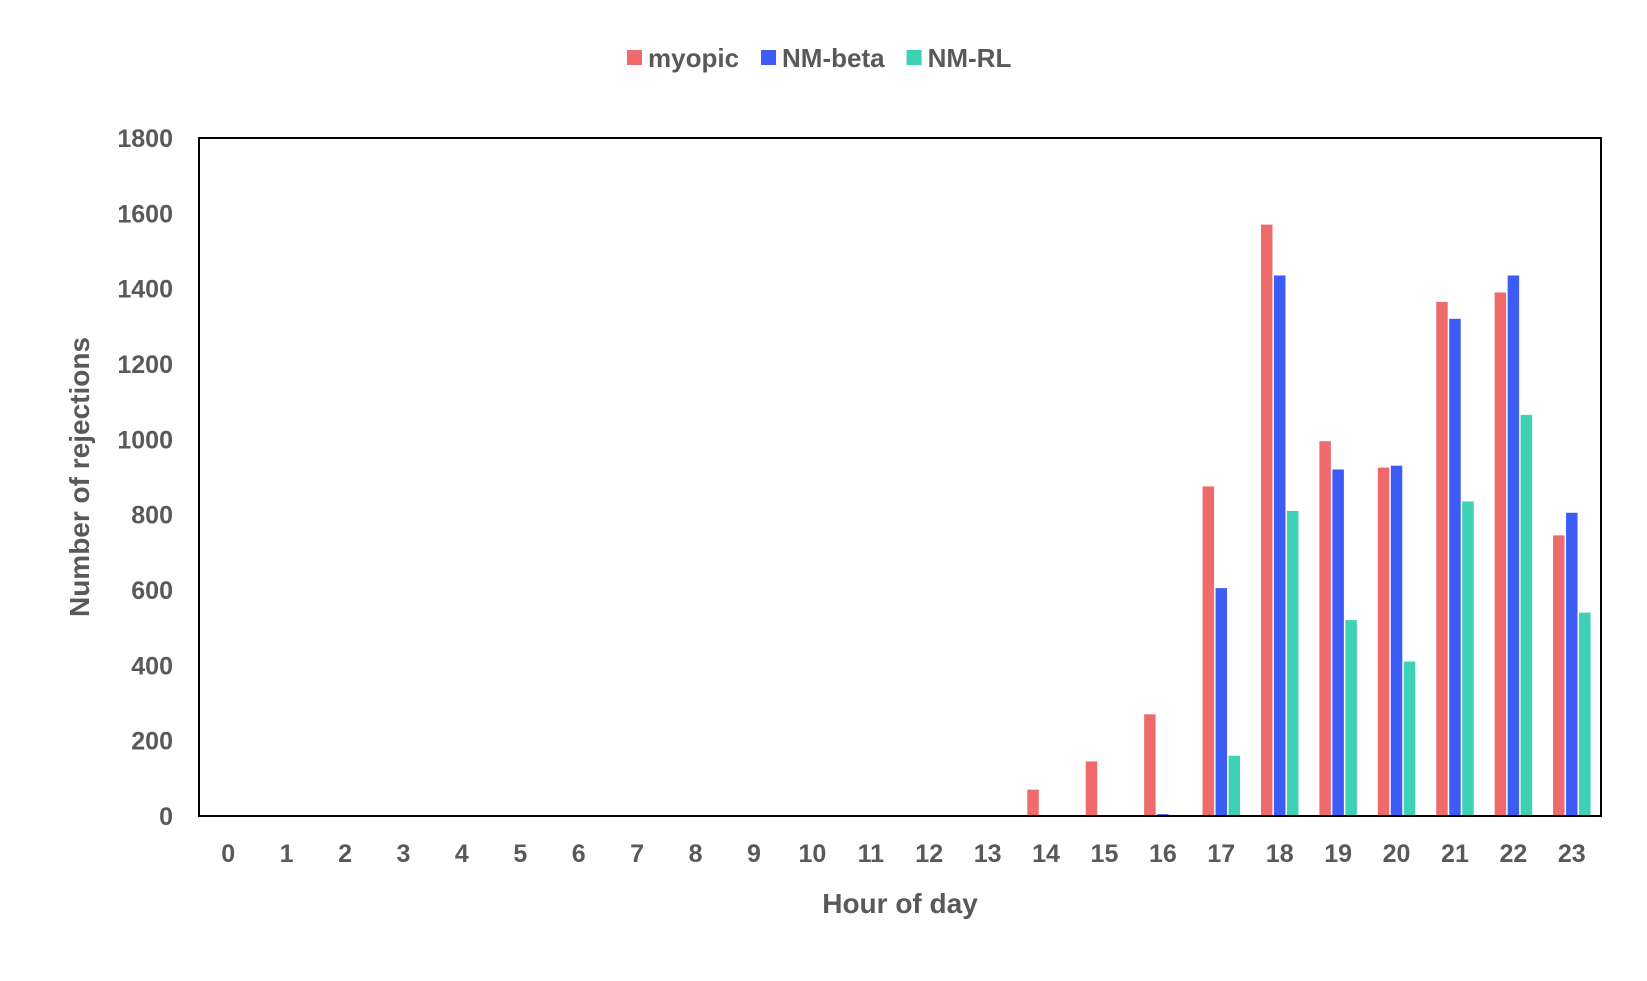 The width and height of the screenshot is (1647, 981). I want to click on y-axis-ticks: 0 200 400 600 800 1000 1200 1400 1600 1800, so click(145, 478).